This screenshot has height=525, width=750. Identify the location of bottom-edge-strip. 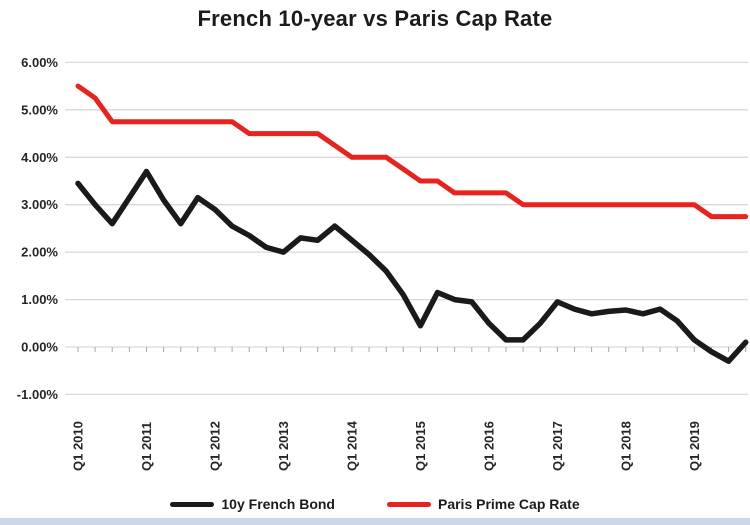
(375, 521).